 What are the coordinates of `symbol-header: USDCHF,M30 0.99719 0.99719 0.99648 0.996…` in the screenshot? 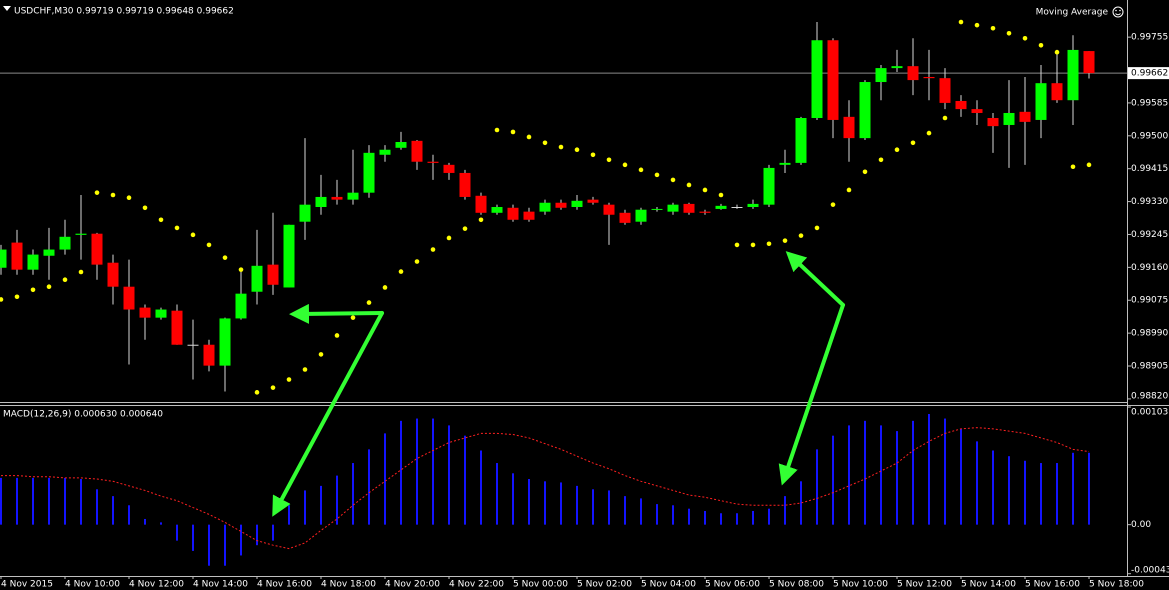 It's located at (124, 12).